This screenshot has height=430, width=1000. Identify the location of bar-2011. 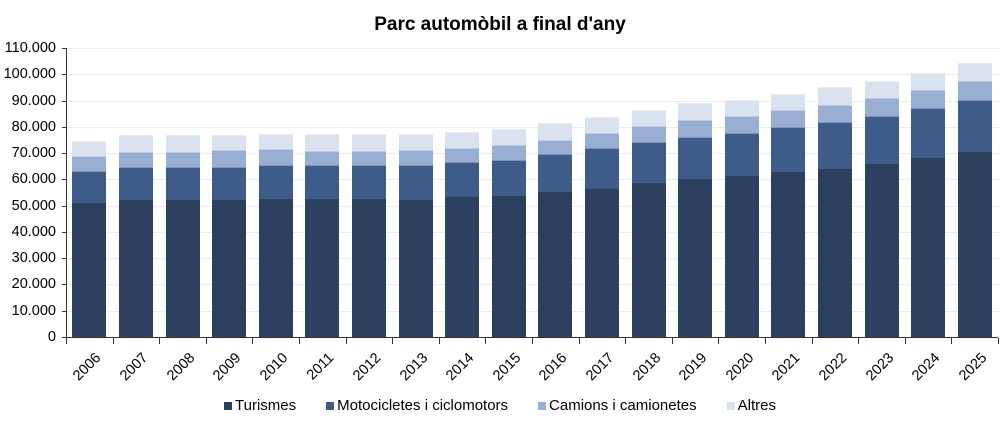
(322, 235).